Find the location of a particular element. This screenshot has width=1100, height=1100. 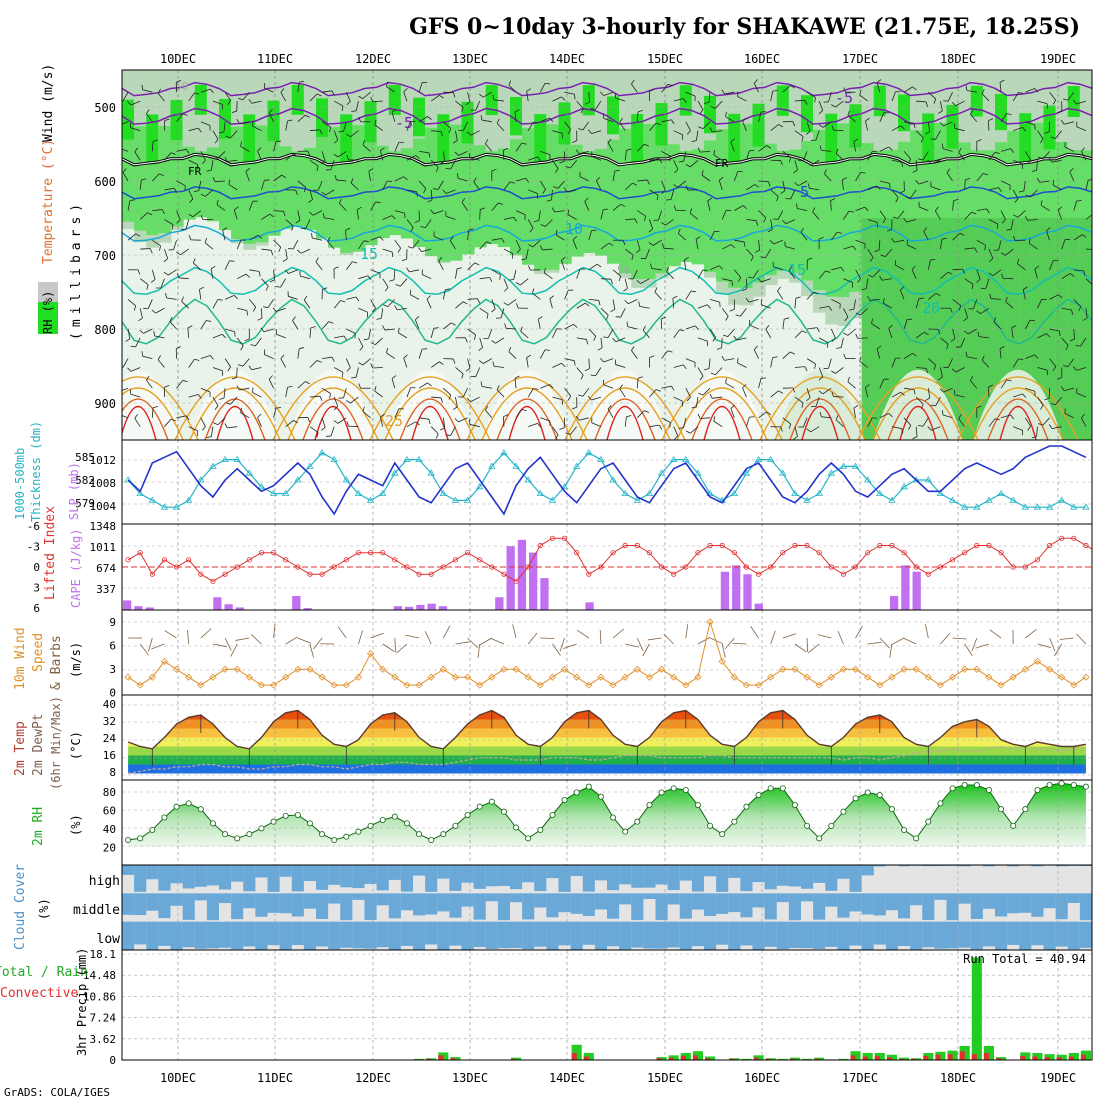

temp-band is located at coordinates (607, 760).